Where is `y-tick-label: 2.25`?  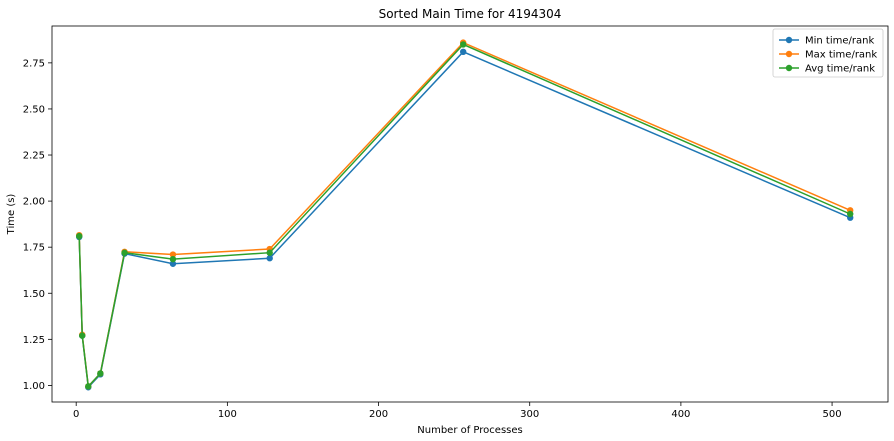 y-tick-label: 2.25 is located at coordinates (34, 156).